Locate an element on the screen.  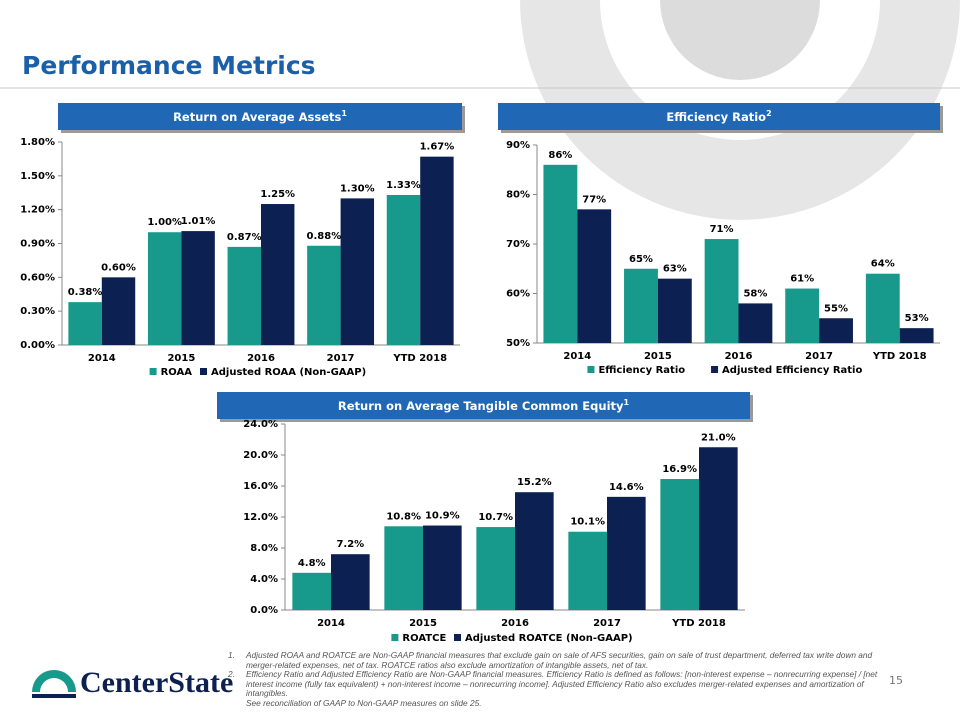
chart-title: Efficiency Ratio2 is located at coordinates (718, 116).